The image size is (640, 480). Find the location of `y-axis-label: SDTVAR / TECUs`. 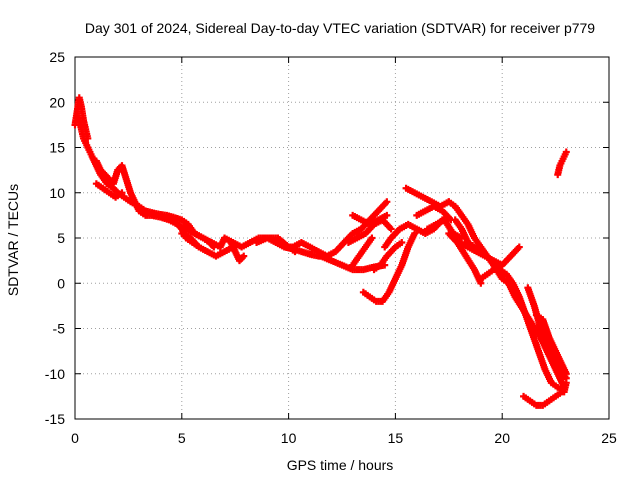

y-axis-label: SDTVAR / TECUs is located at coordinates (13, 240).